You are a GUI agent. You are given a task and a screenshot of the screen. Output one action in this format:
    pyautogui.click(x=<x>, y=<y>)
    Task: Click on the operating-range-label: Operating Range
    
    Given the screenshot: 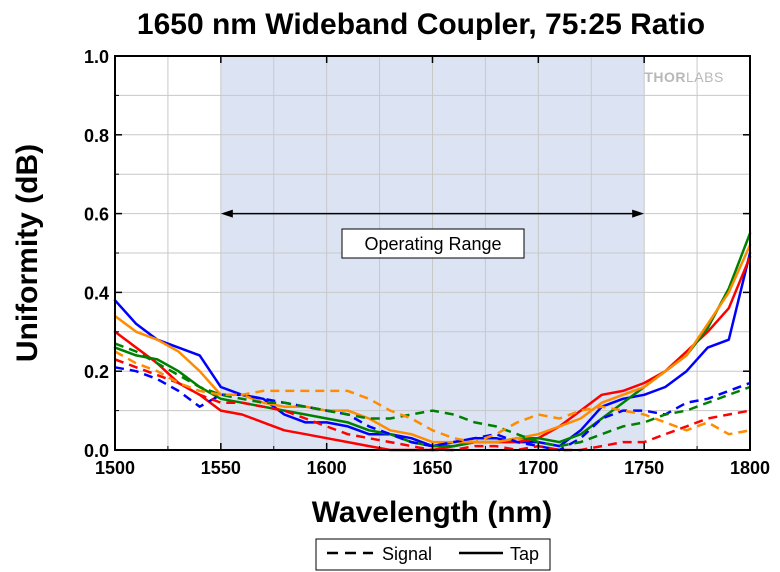 What is the action you would take?
    pyautogui.click(x=432, y=244)
    